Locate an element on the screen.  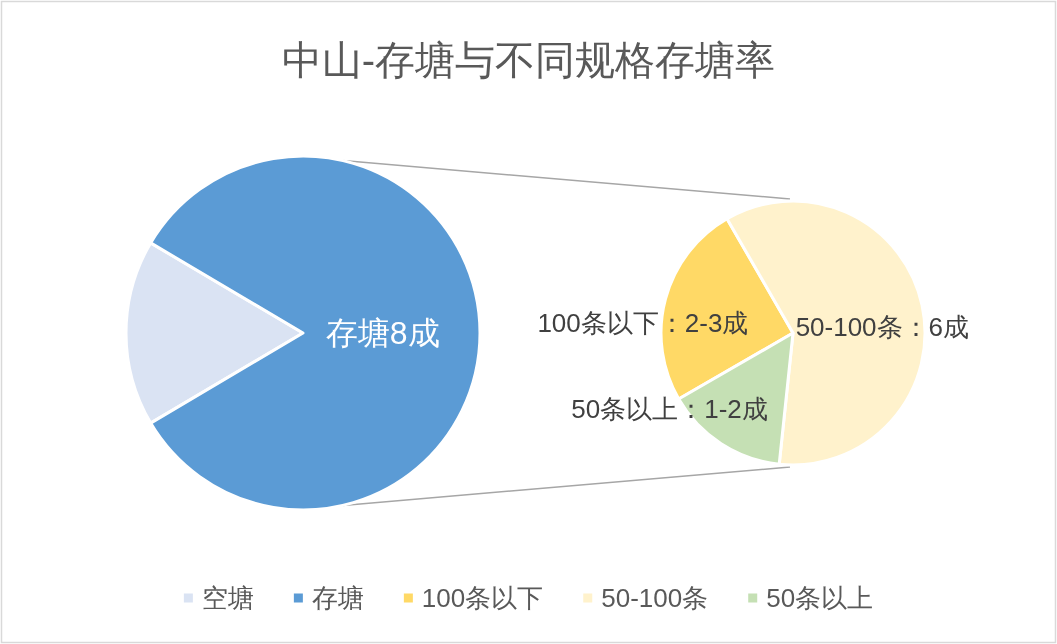
text: 100条以下：2-3成 is located at coordinates (643, 322).